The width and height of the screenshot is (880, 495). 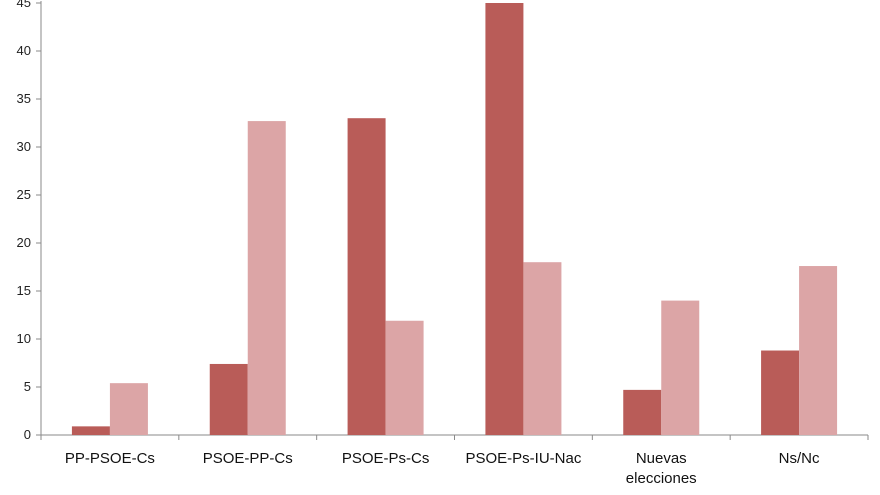 What do you see at coordinates (27, 386) in the screenshot?
I see `y-tick-label: 5` at bounding box center [27, 386].